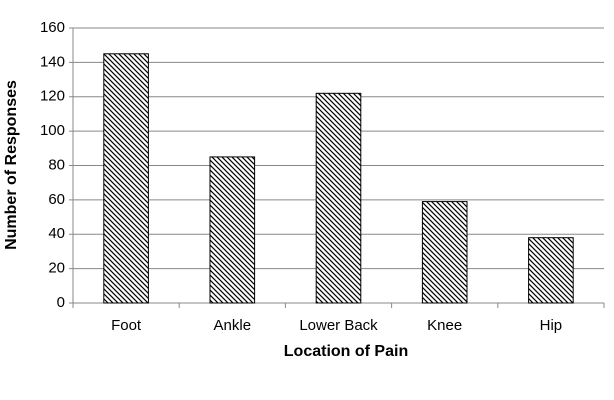 Image resolution: width=614 pixels, height=400 pixels. I want to click on y-tick-label: 120, so click(52, 96).